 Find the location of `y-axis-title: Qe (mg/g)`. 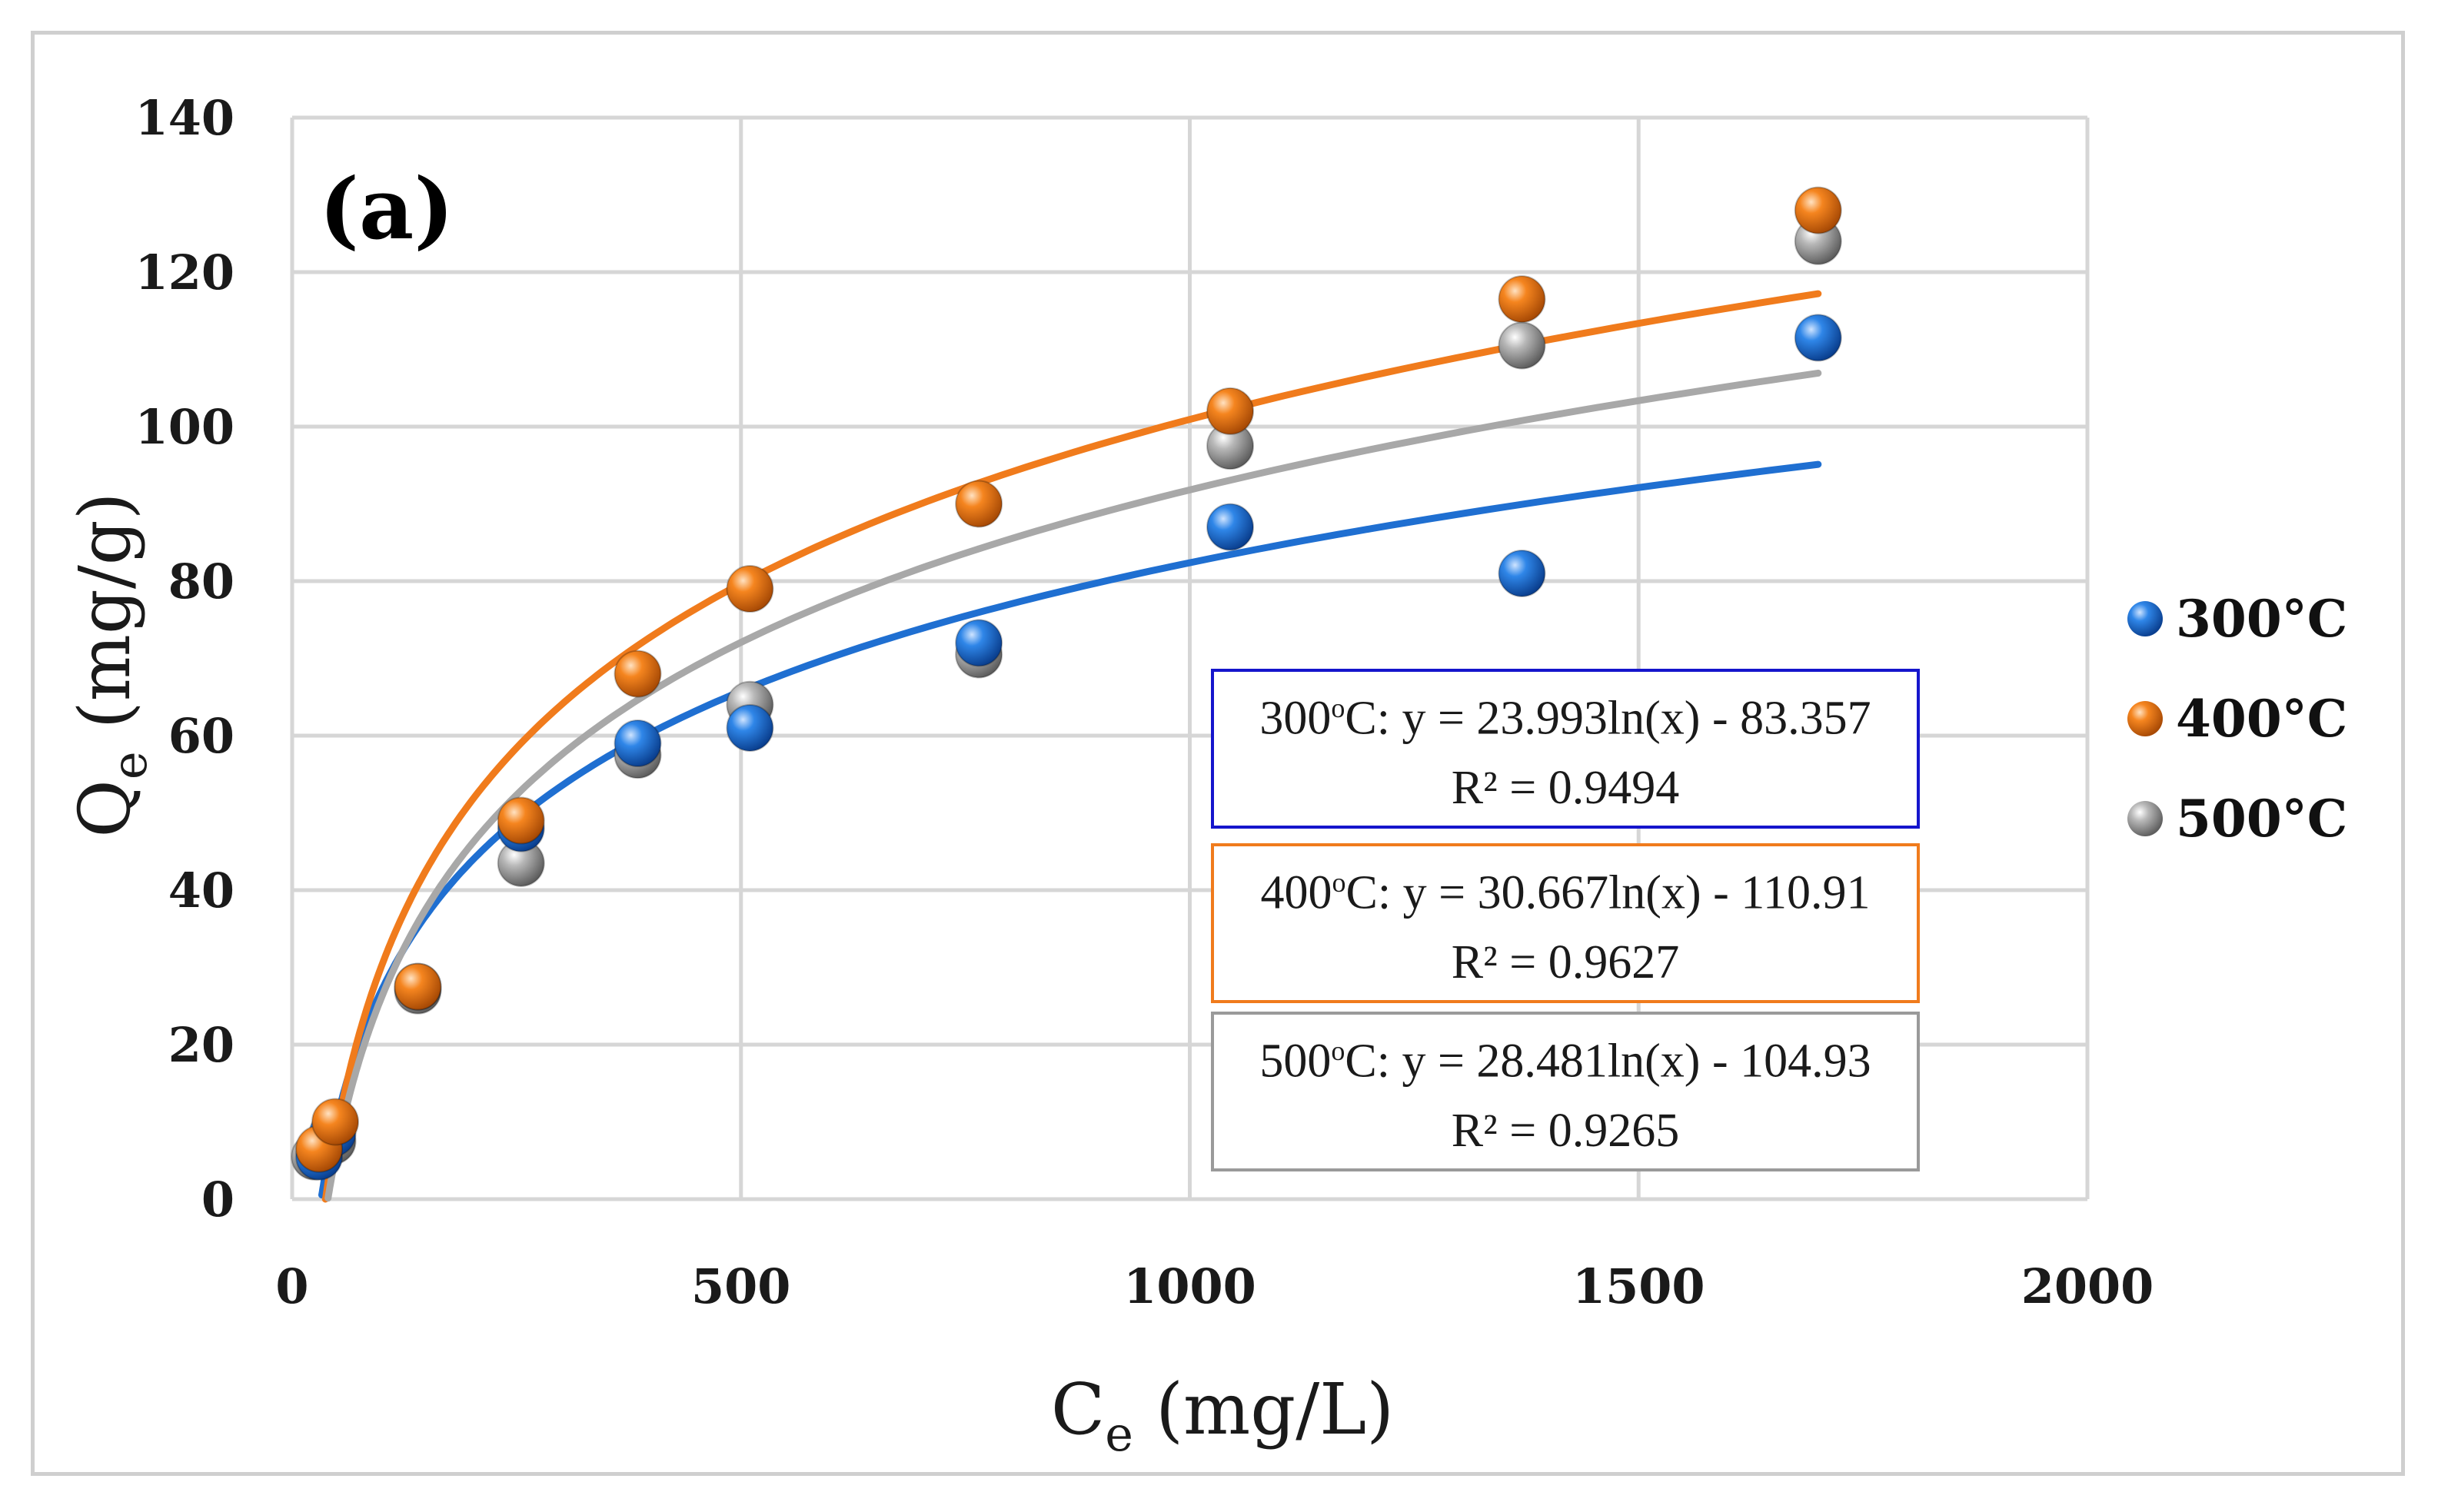

y-axis-title: Qe (mg/g) is located at coordinates (111, 664).